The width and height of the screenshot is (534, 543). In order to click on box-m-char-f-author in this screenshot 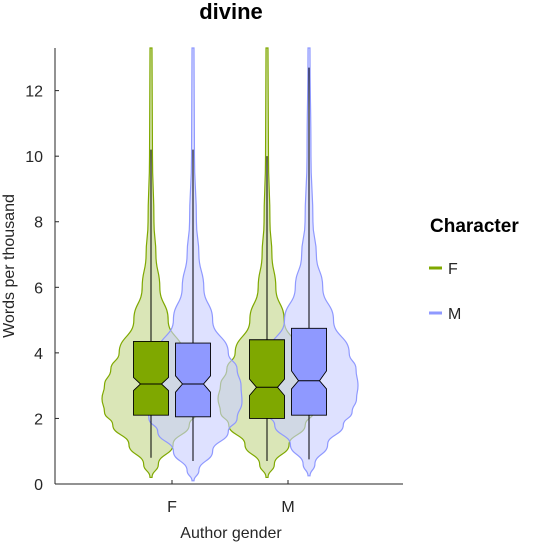, I will do `click(193, 380)`.